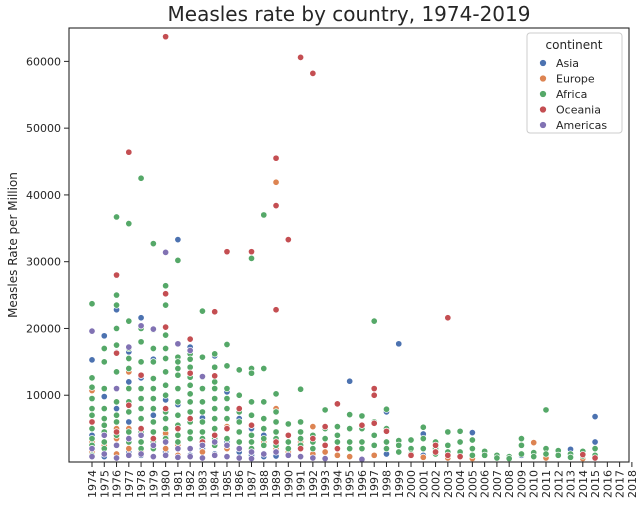  What do you see at coordinates (227, 484) in the screenshot?
I see `x-tick-label: 1985` at bounding box center [227, 484].